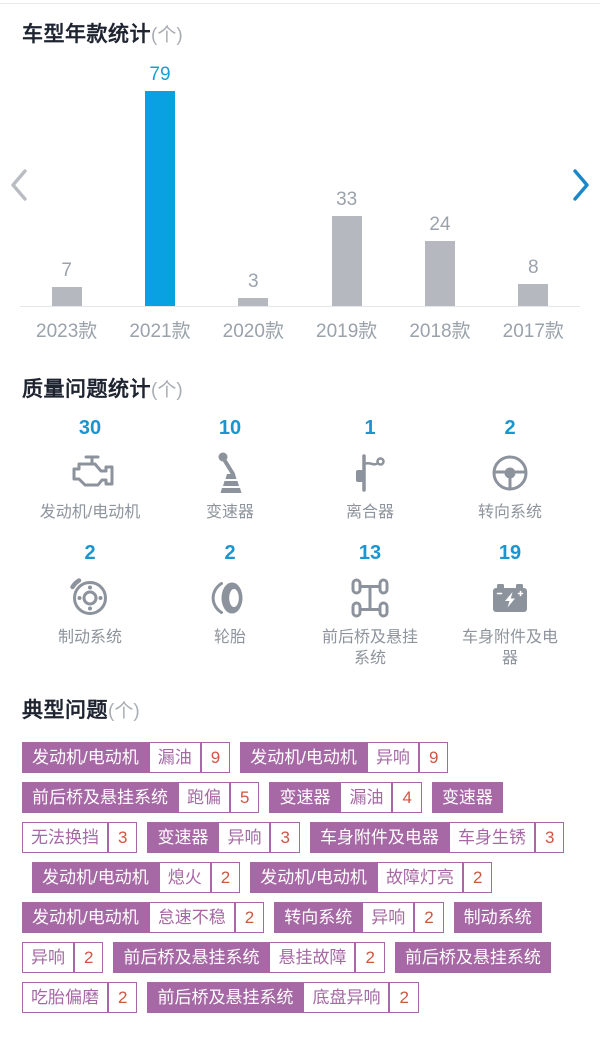 This screenshot has width=600, height=1062. What do you see at coordinates (379, 838) in the screenshot?
I see `tag-category: 车身附件及电器` at bounding box center [379, 838].